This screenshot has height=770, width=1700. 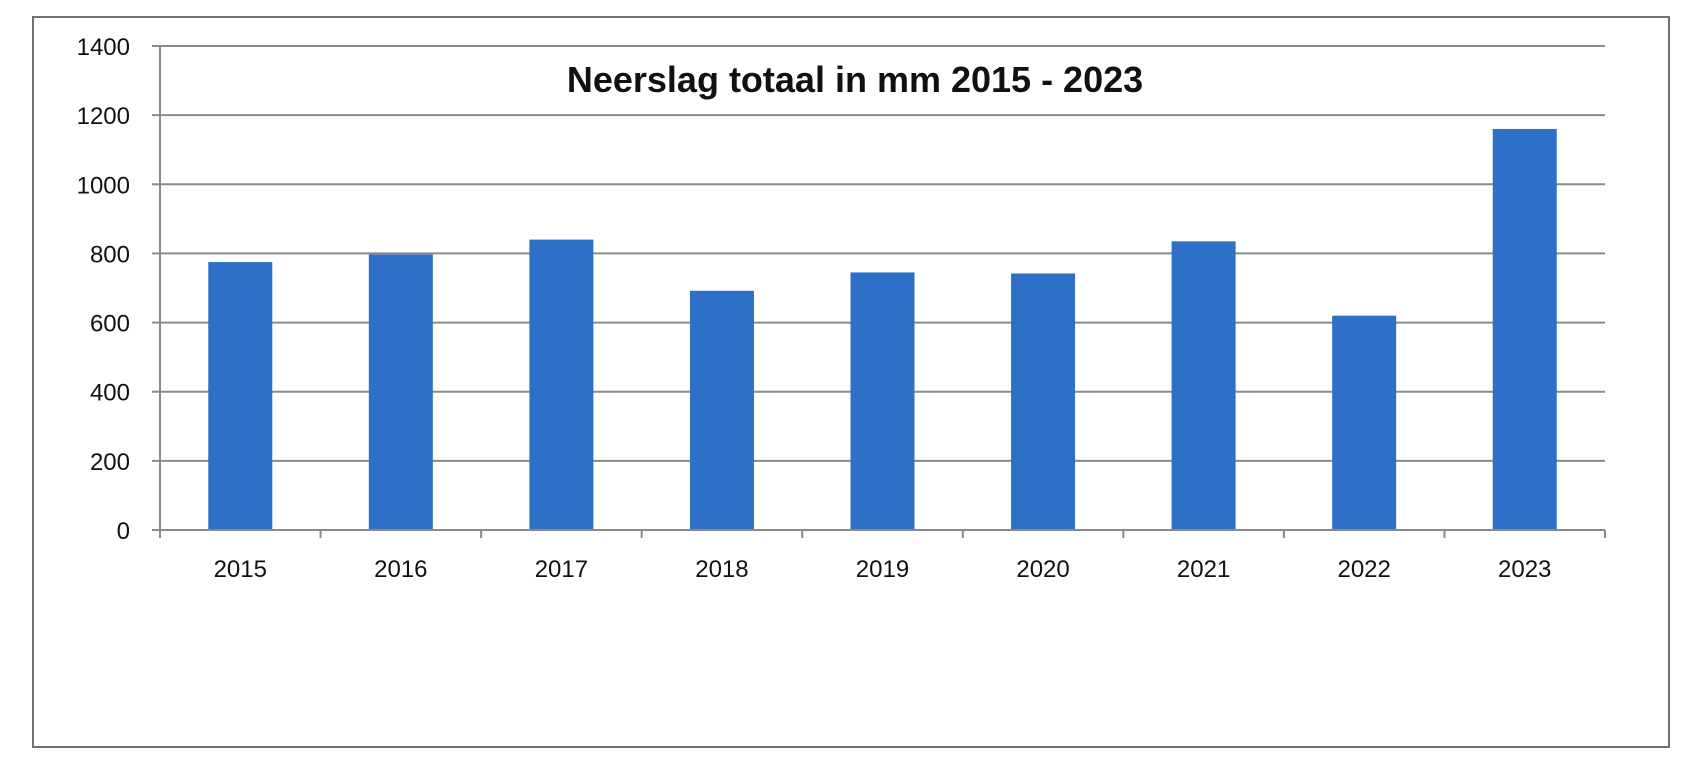 What do you see at coordinates (110, 393) in the screenshot?
I see `y-tick-label: 400` at bounding box center [110, 393].